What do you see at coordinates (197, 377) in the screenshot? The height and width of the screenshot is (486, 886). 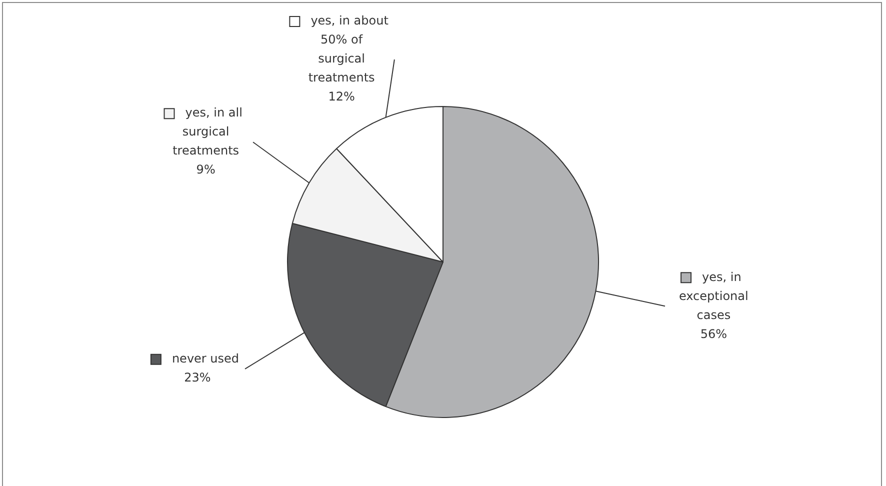 I see `data-label: 23%` at bounding box center [197, 377].